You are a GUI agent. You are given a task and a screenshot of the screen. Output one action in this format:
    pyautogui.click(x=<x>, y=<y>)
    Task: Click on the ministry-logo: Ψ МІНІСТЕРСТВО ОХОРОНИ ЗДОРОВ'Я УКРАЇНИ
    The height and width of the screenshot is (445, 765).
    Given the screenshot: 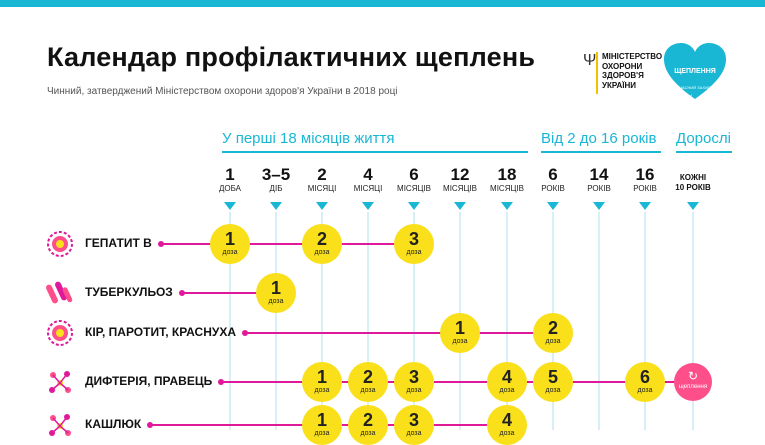 What is the action you would take?
    pyautogui.click(x=623, y=75)
    